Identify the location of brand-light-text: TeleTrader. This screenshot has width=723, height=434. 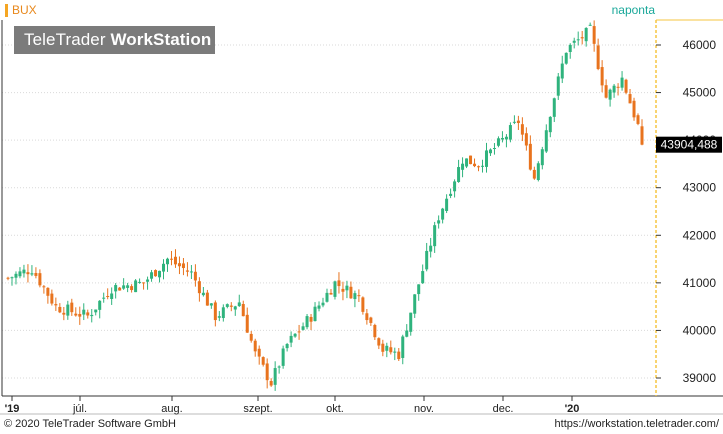
(67, 39).